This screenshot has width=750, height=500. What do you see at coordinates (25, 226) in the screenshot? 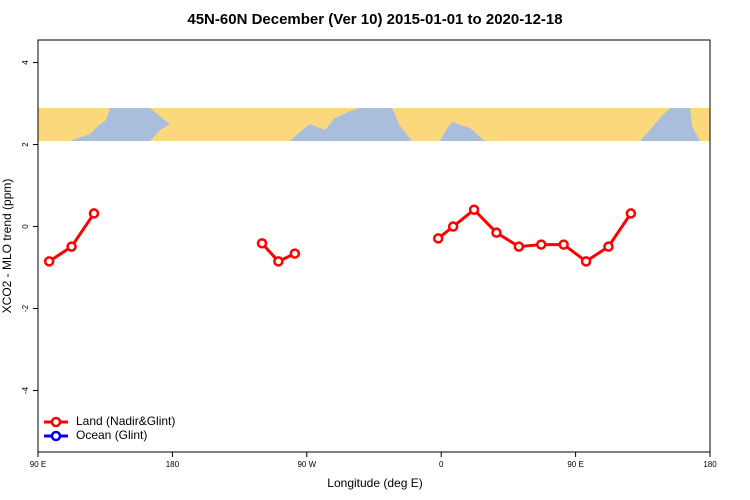
I see `y-tick-label: 0` at bounding box center [25, 226].